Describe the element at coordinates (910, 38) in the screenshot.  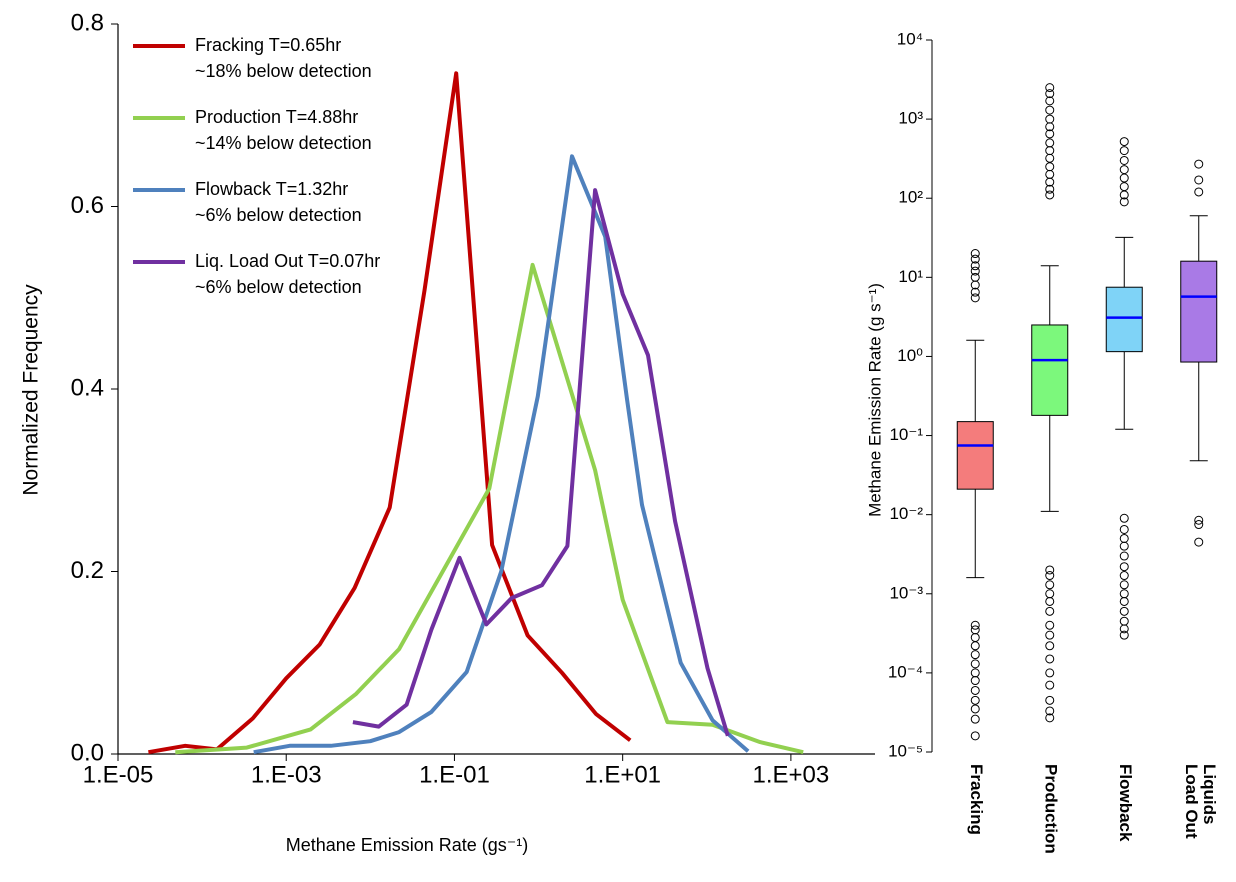
I see `y-tick-label: 10⁴` at that location.